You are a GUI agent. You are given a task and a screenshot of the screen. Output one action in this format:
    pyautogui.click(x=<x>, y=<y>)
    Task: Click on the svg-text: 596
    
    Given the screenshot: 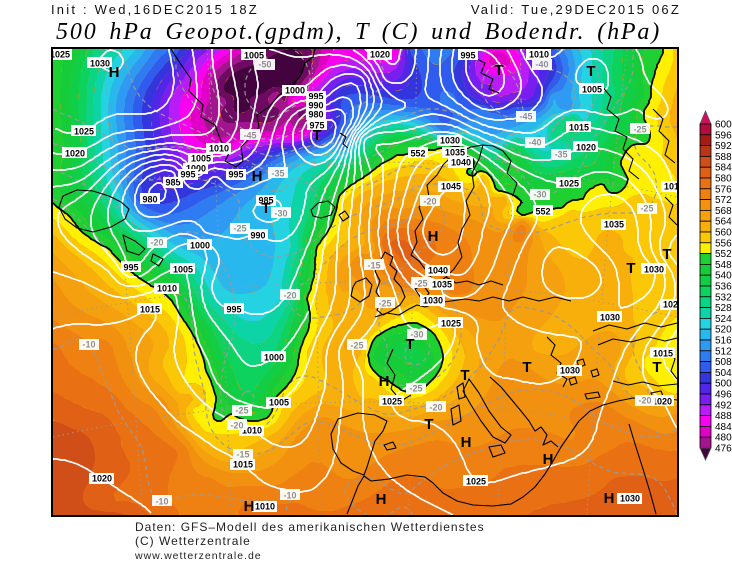 What is the action you would take?
    pyautogui.click(x=723, y=135)
    